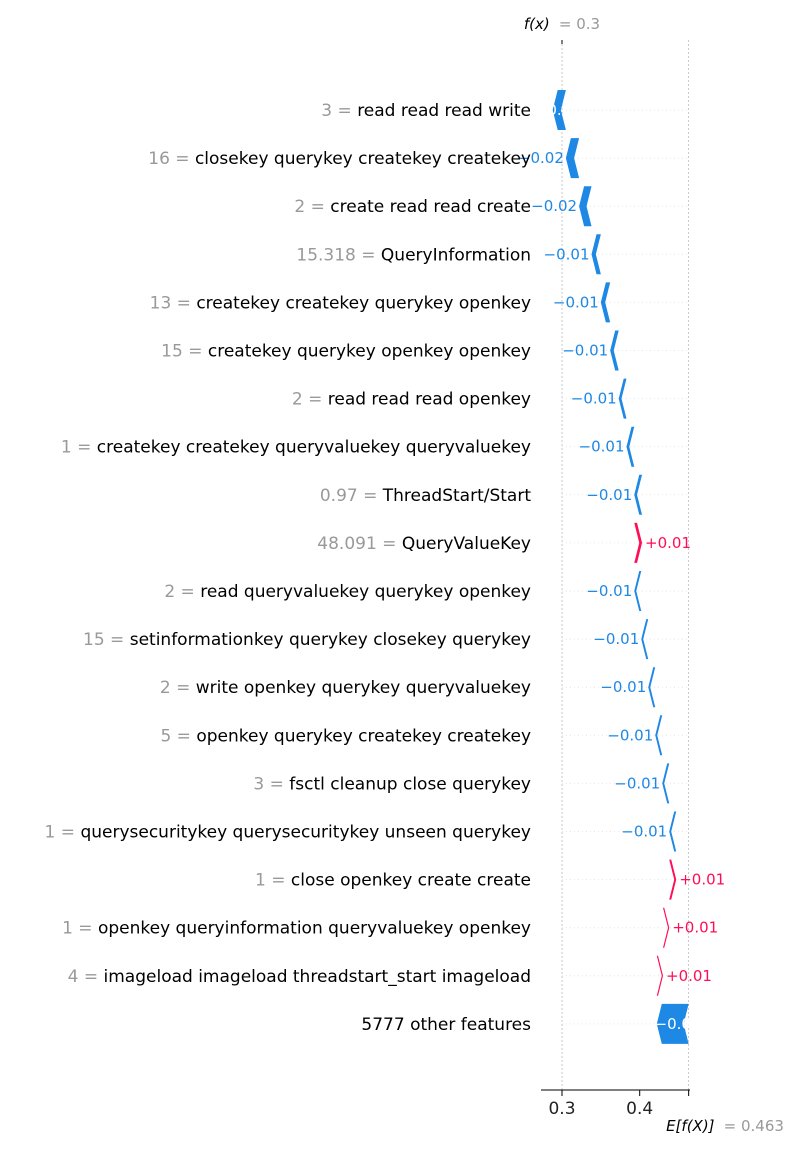 This screenshot has width=800, height=1150. Describe the element at coordinates (325, 255) in the screenshot. I see `feature-value: 15.318` at that location.